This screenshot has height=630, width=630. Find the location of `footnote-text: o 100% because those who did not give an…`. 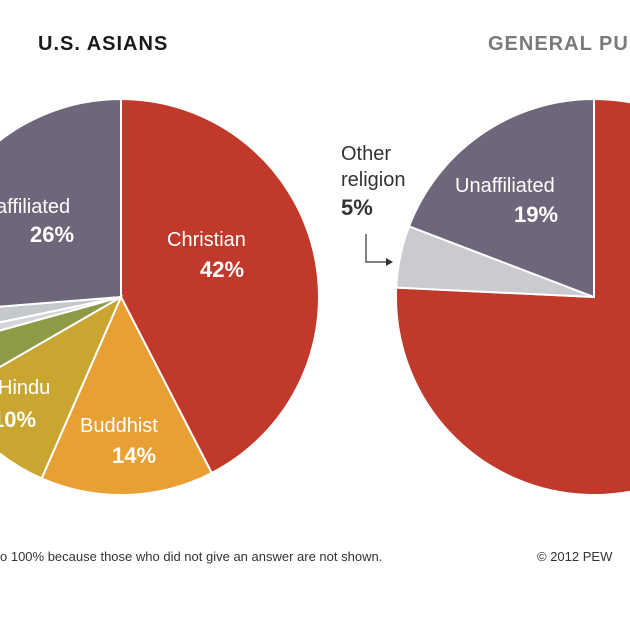

footnote-text: o 100% because those who did not give an… is located at coordinates (191, 556).